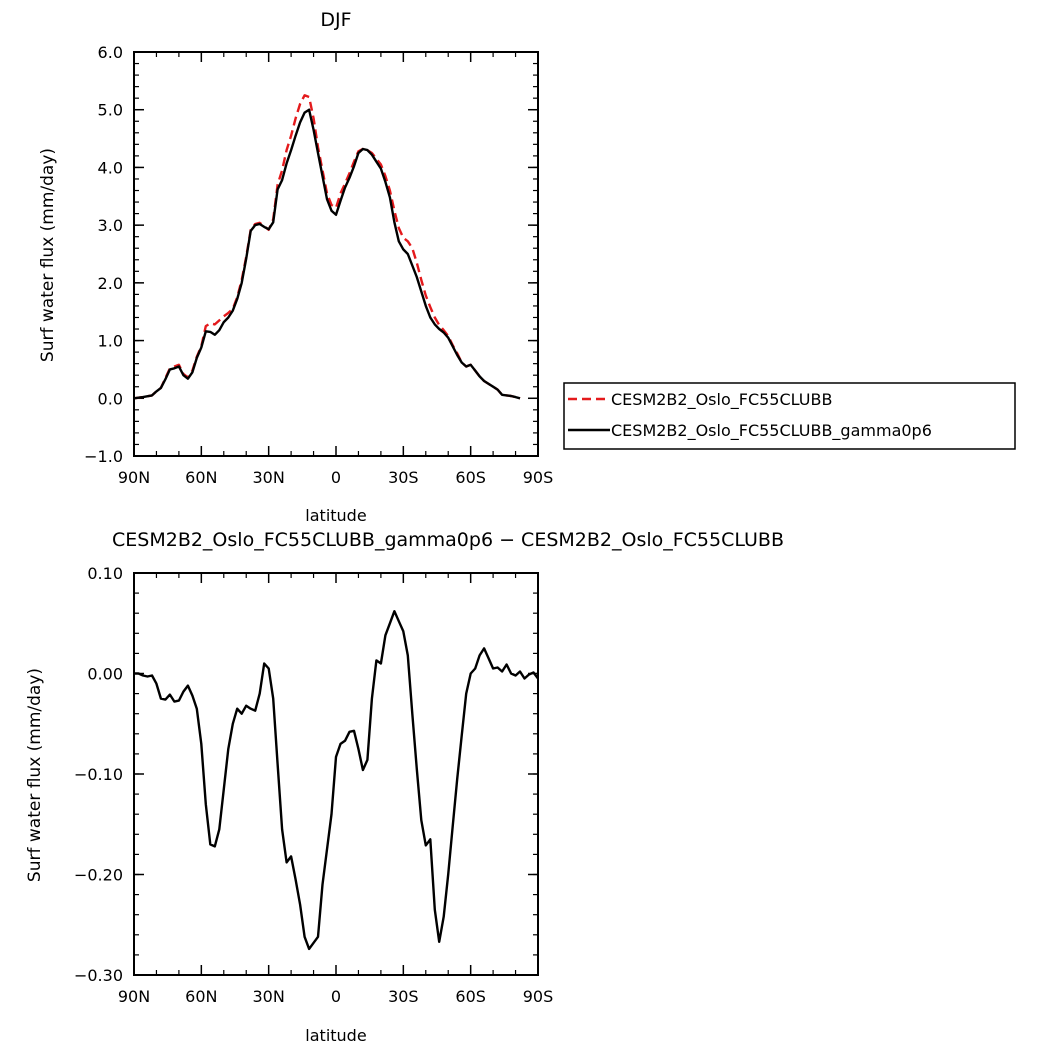 This screenshot has width=1052, height=1050. Describe the element at coordinates (110, 110) in the screenshot. I see `y-tick-label: 5.0` at that location.